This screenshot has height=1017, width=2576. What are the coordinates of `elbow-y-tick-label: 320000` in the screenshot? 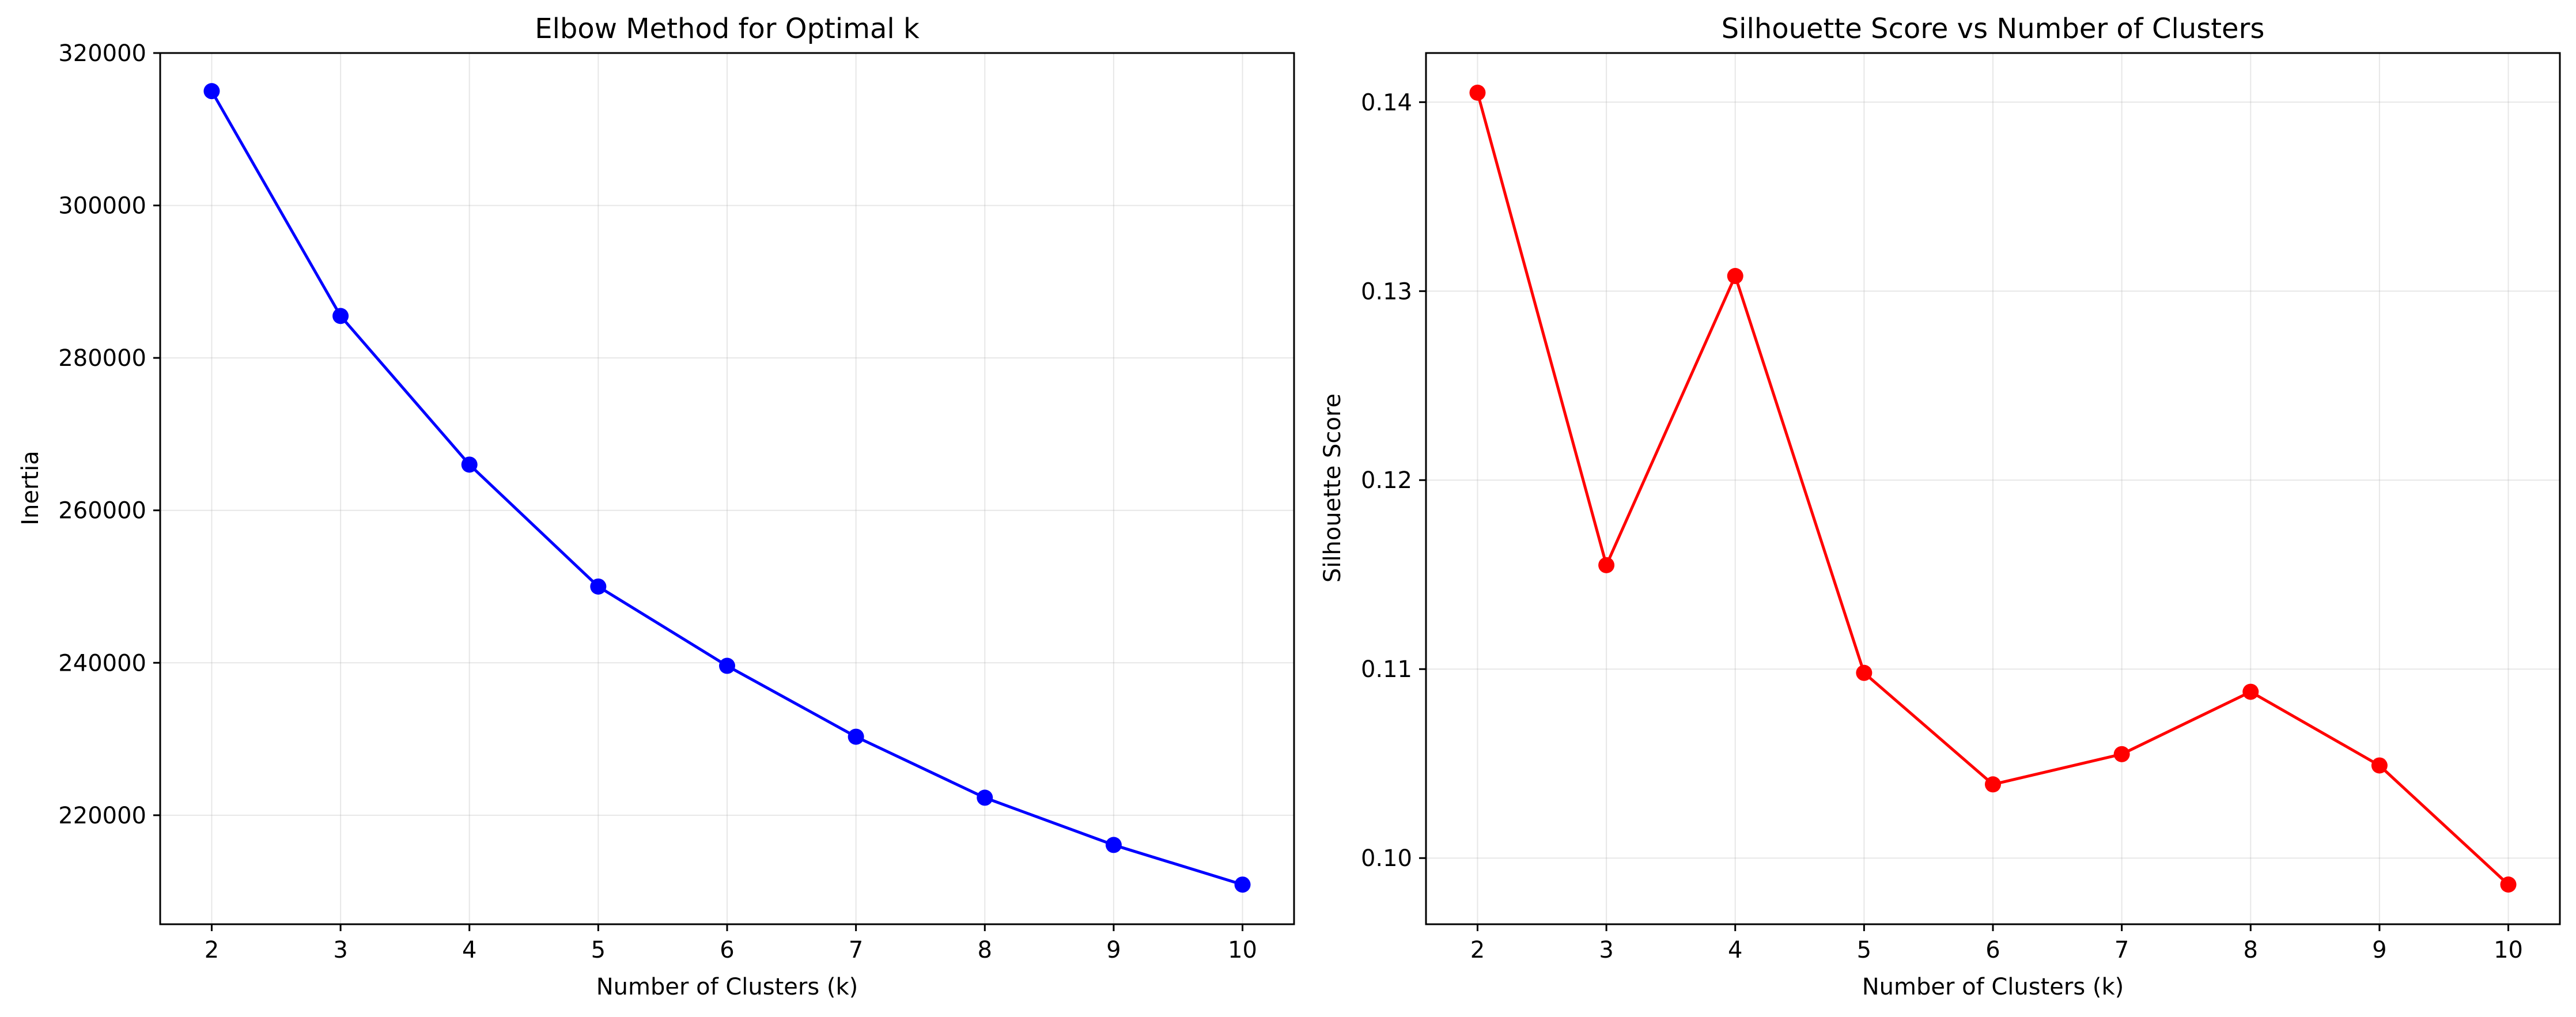 It's located at (102, 53).